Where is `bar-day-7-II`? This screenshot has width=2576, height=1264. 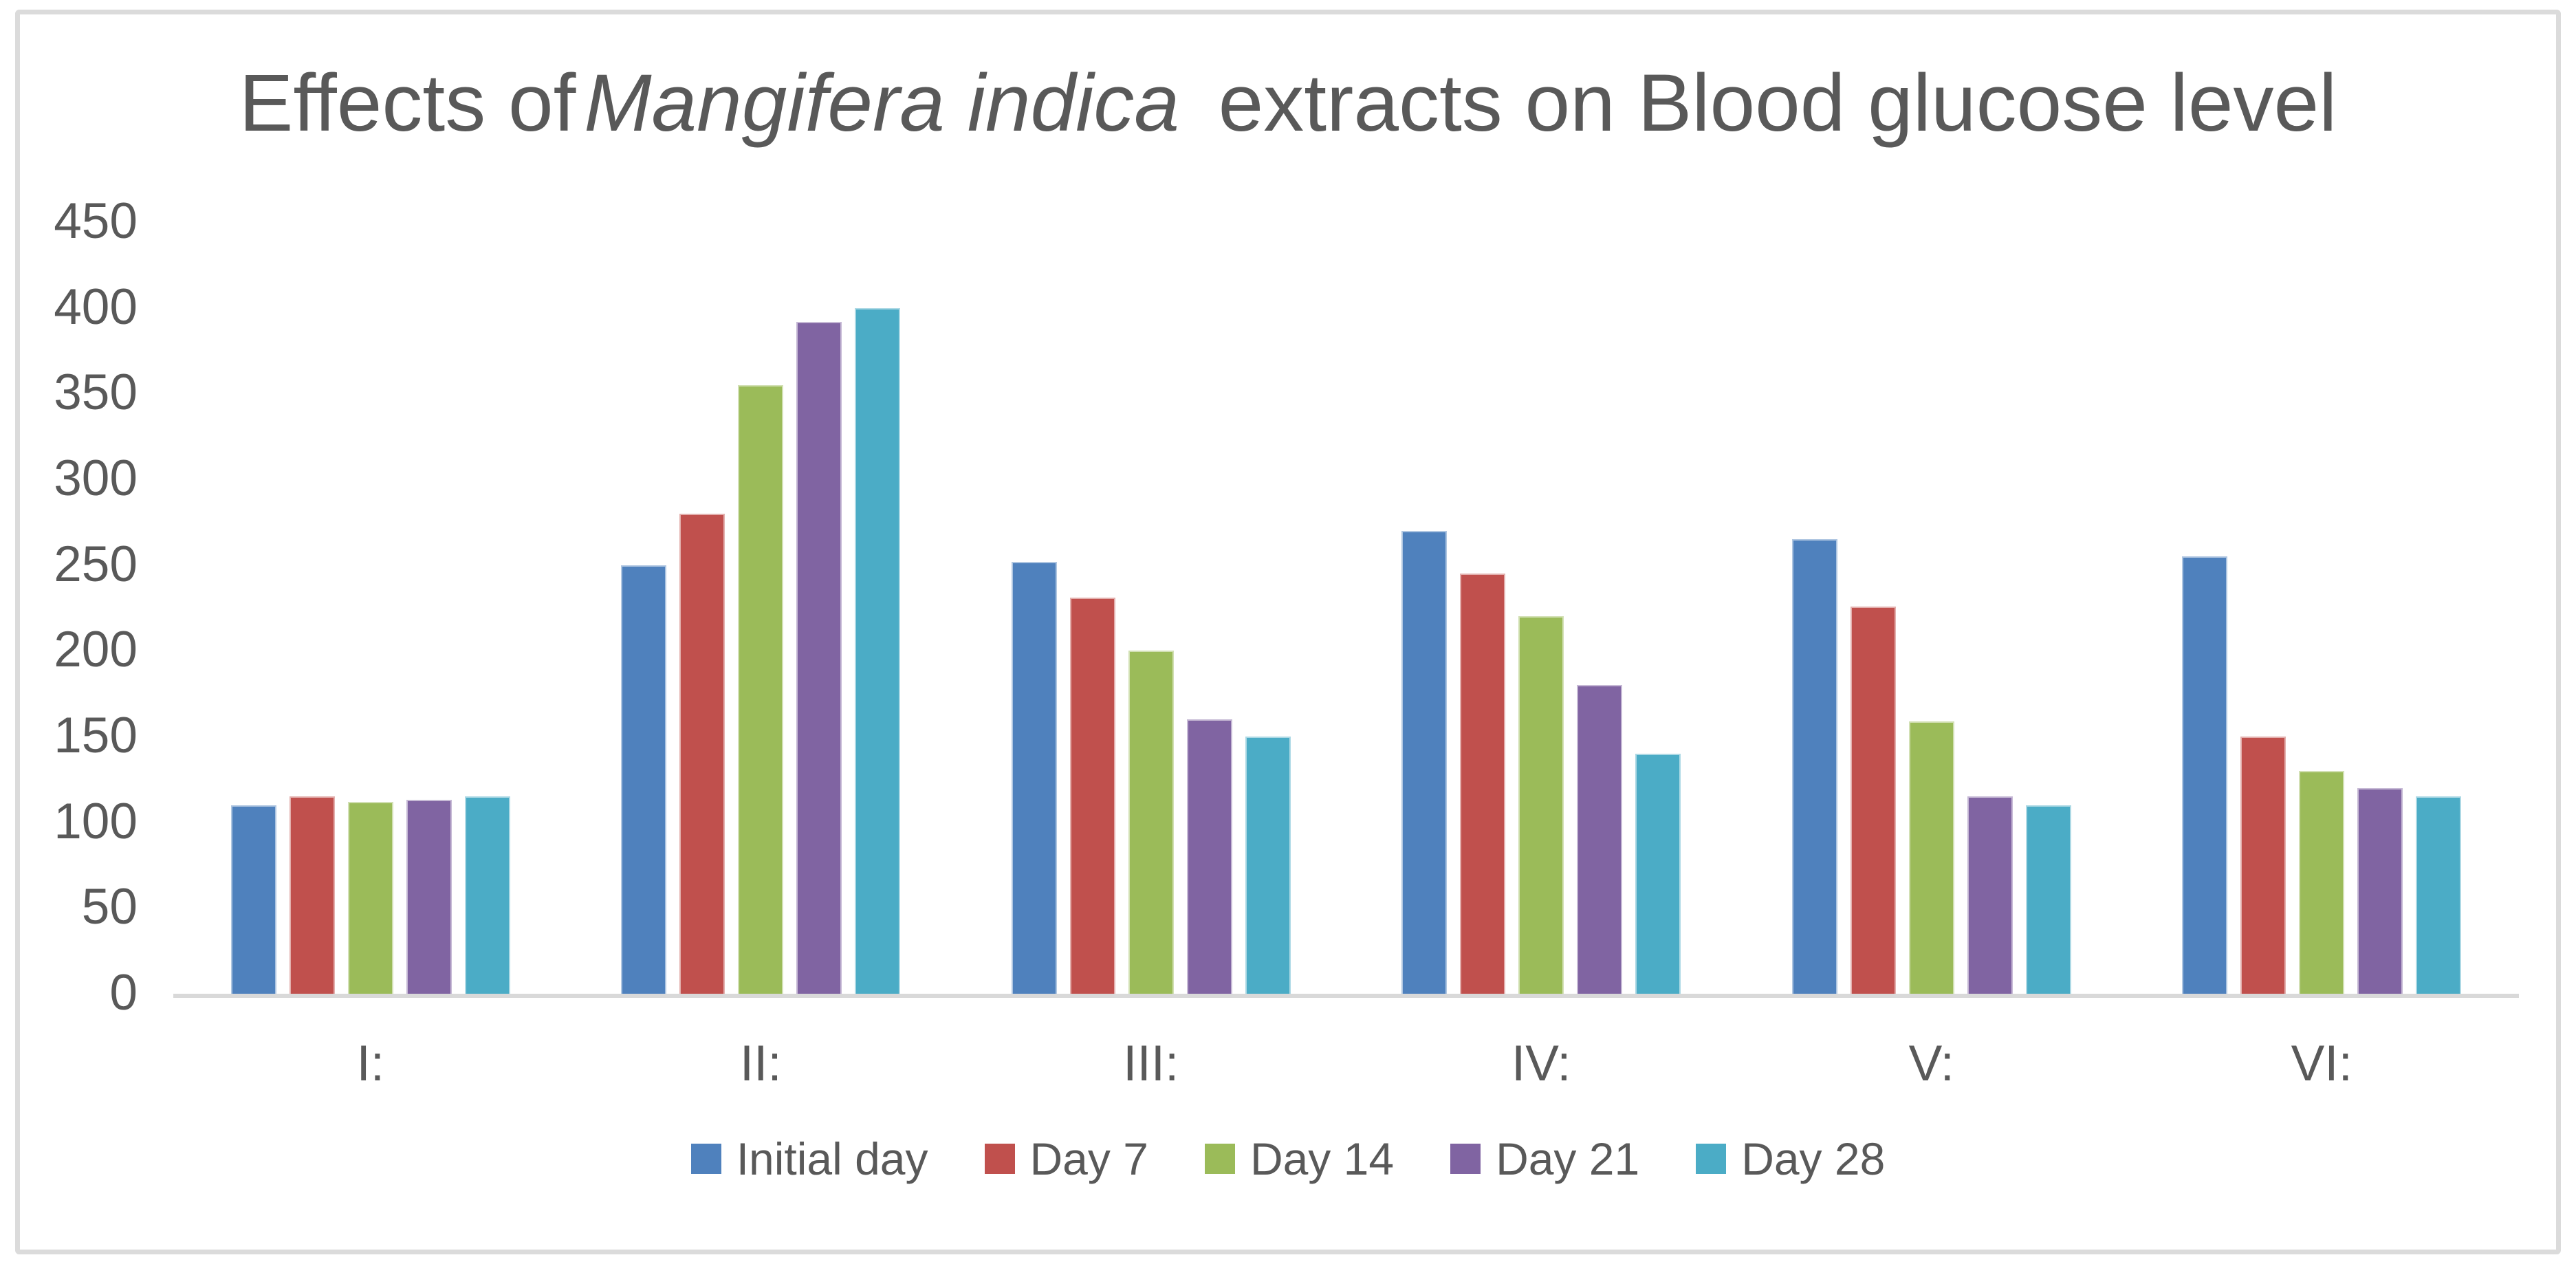 bar-day-7-II is located at coordinates (702, 754).